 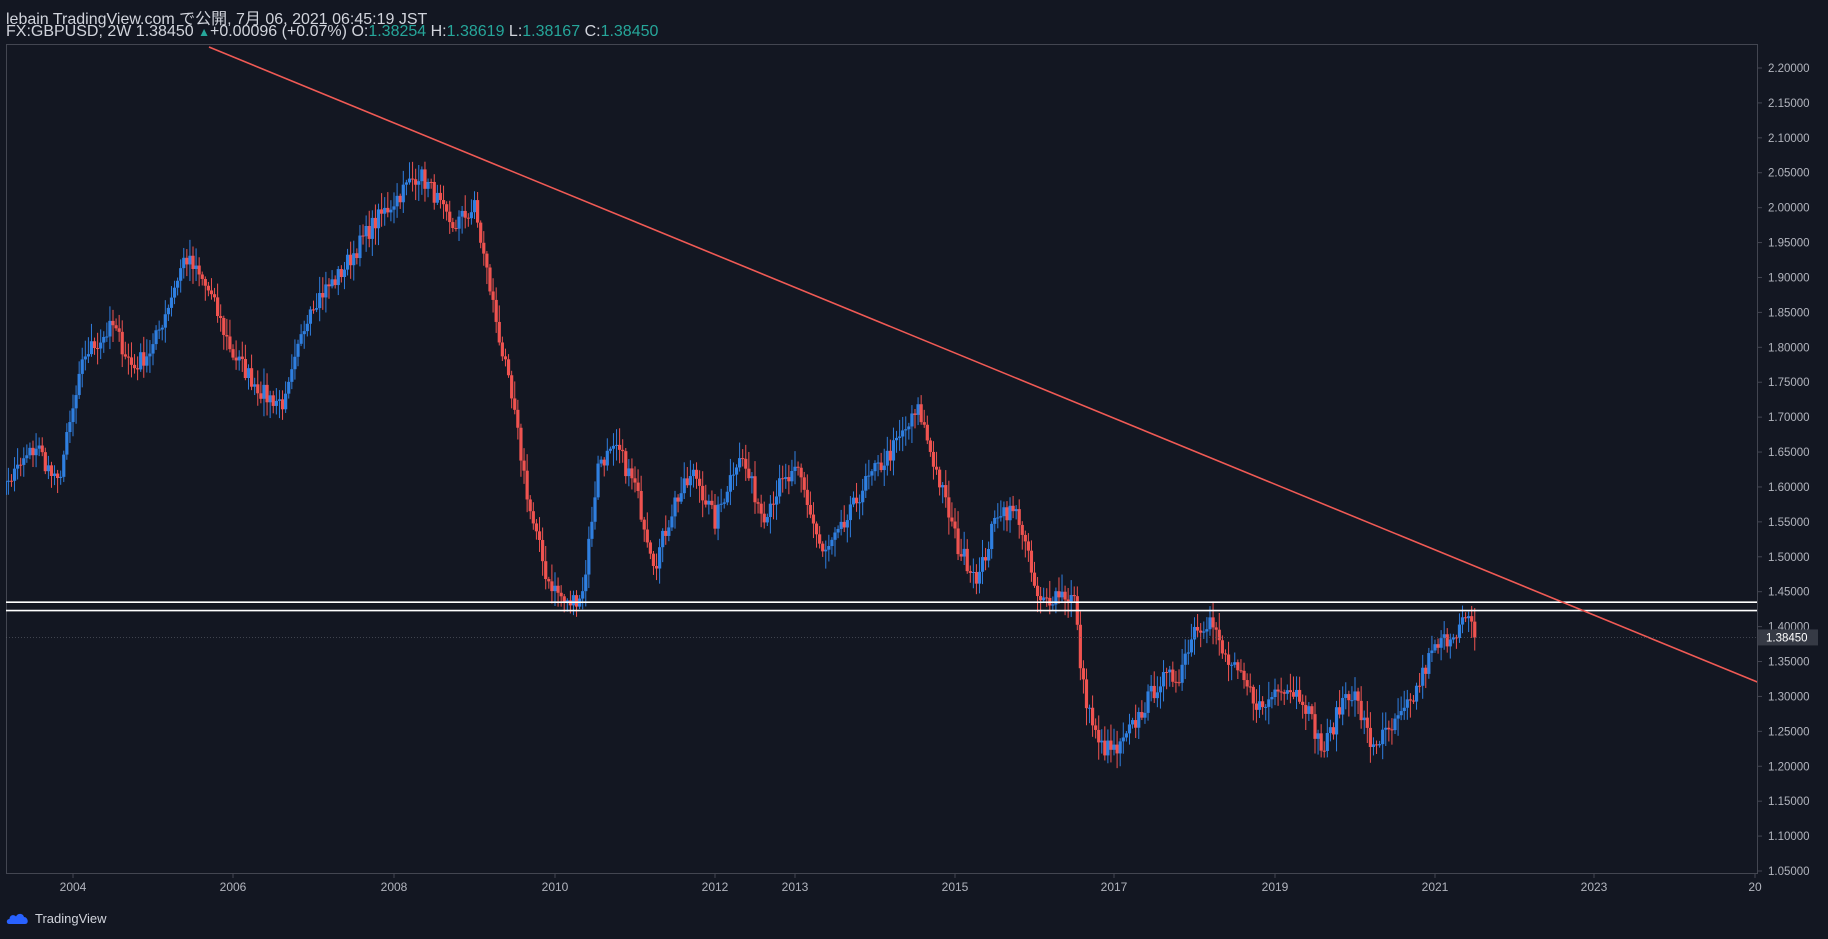 I want to click on y-tick-label: 1.35000, so click(x=1789, y=663).